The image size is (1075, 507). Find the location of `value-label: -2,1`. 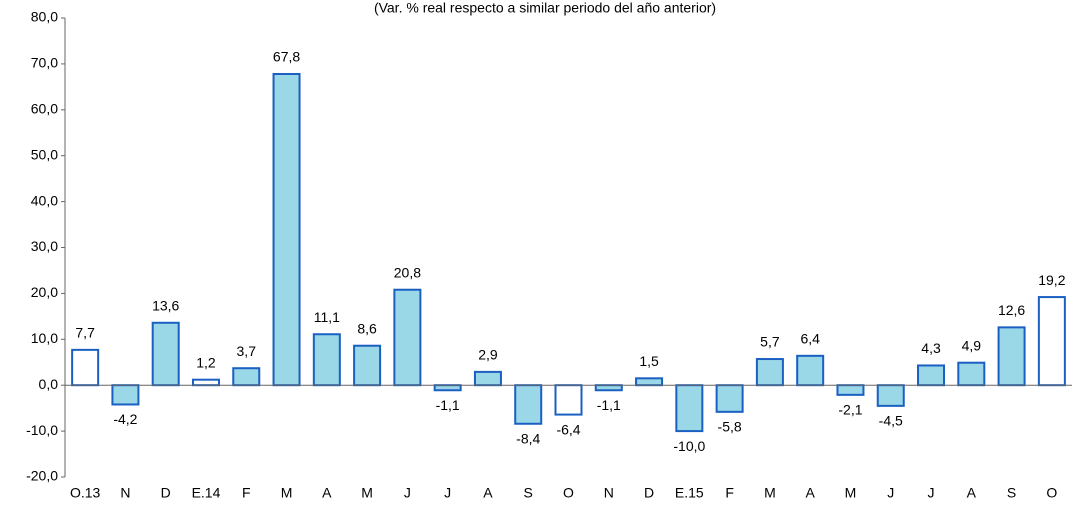

value-label: -2,1 is located at coordinates (850, 410).